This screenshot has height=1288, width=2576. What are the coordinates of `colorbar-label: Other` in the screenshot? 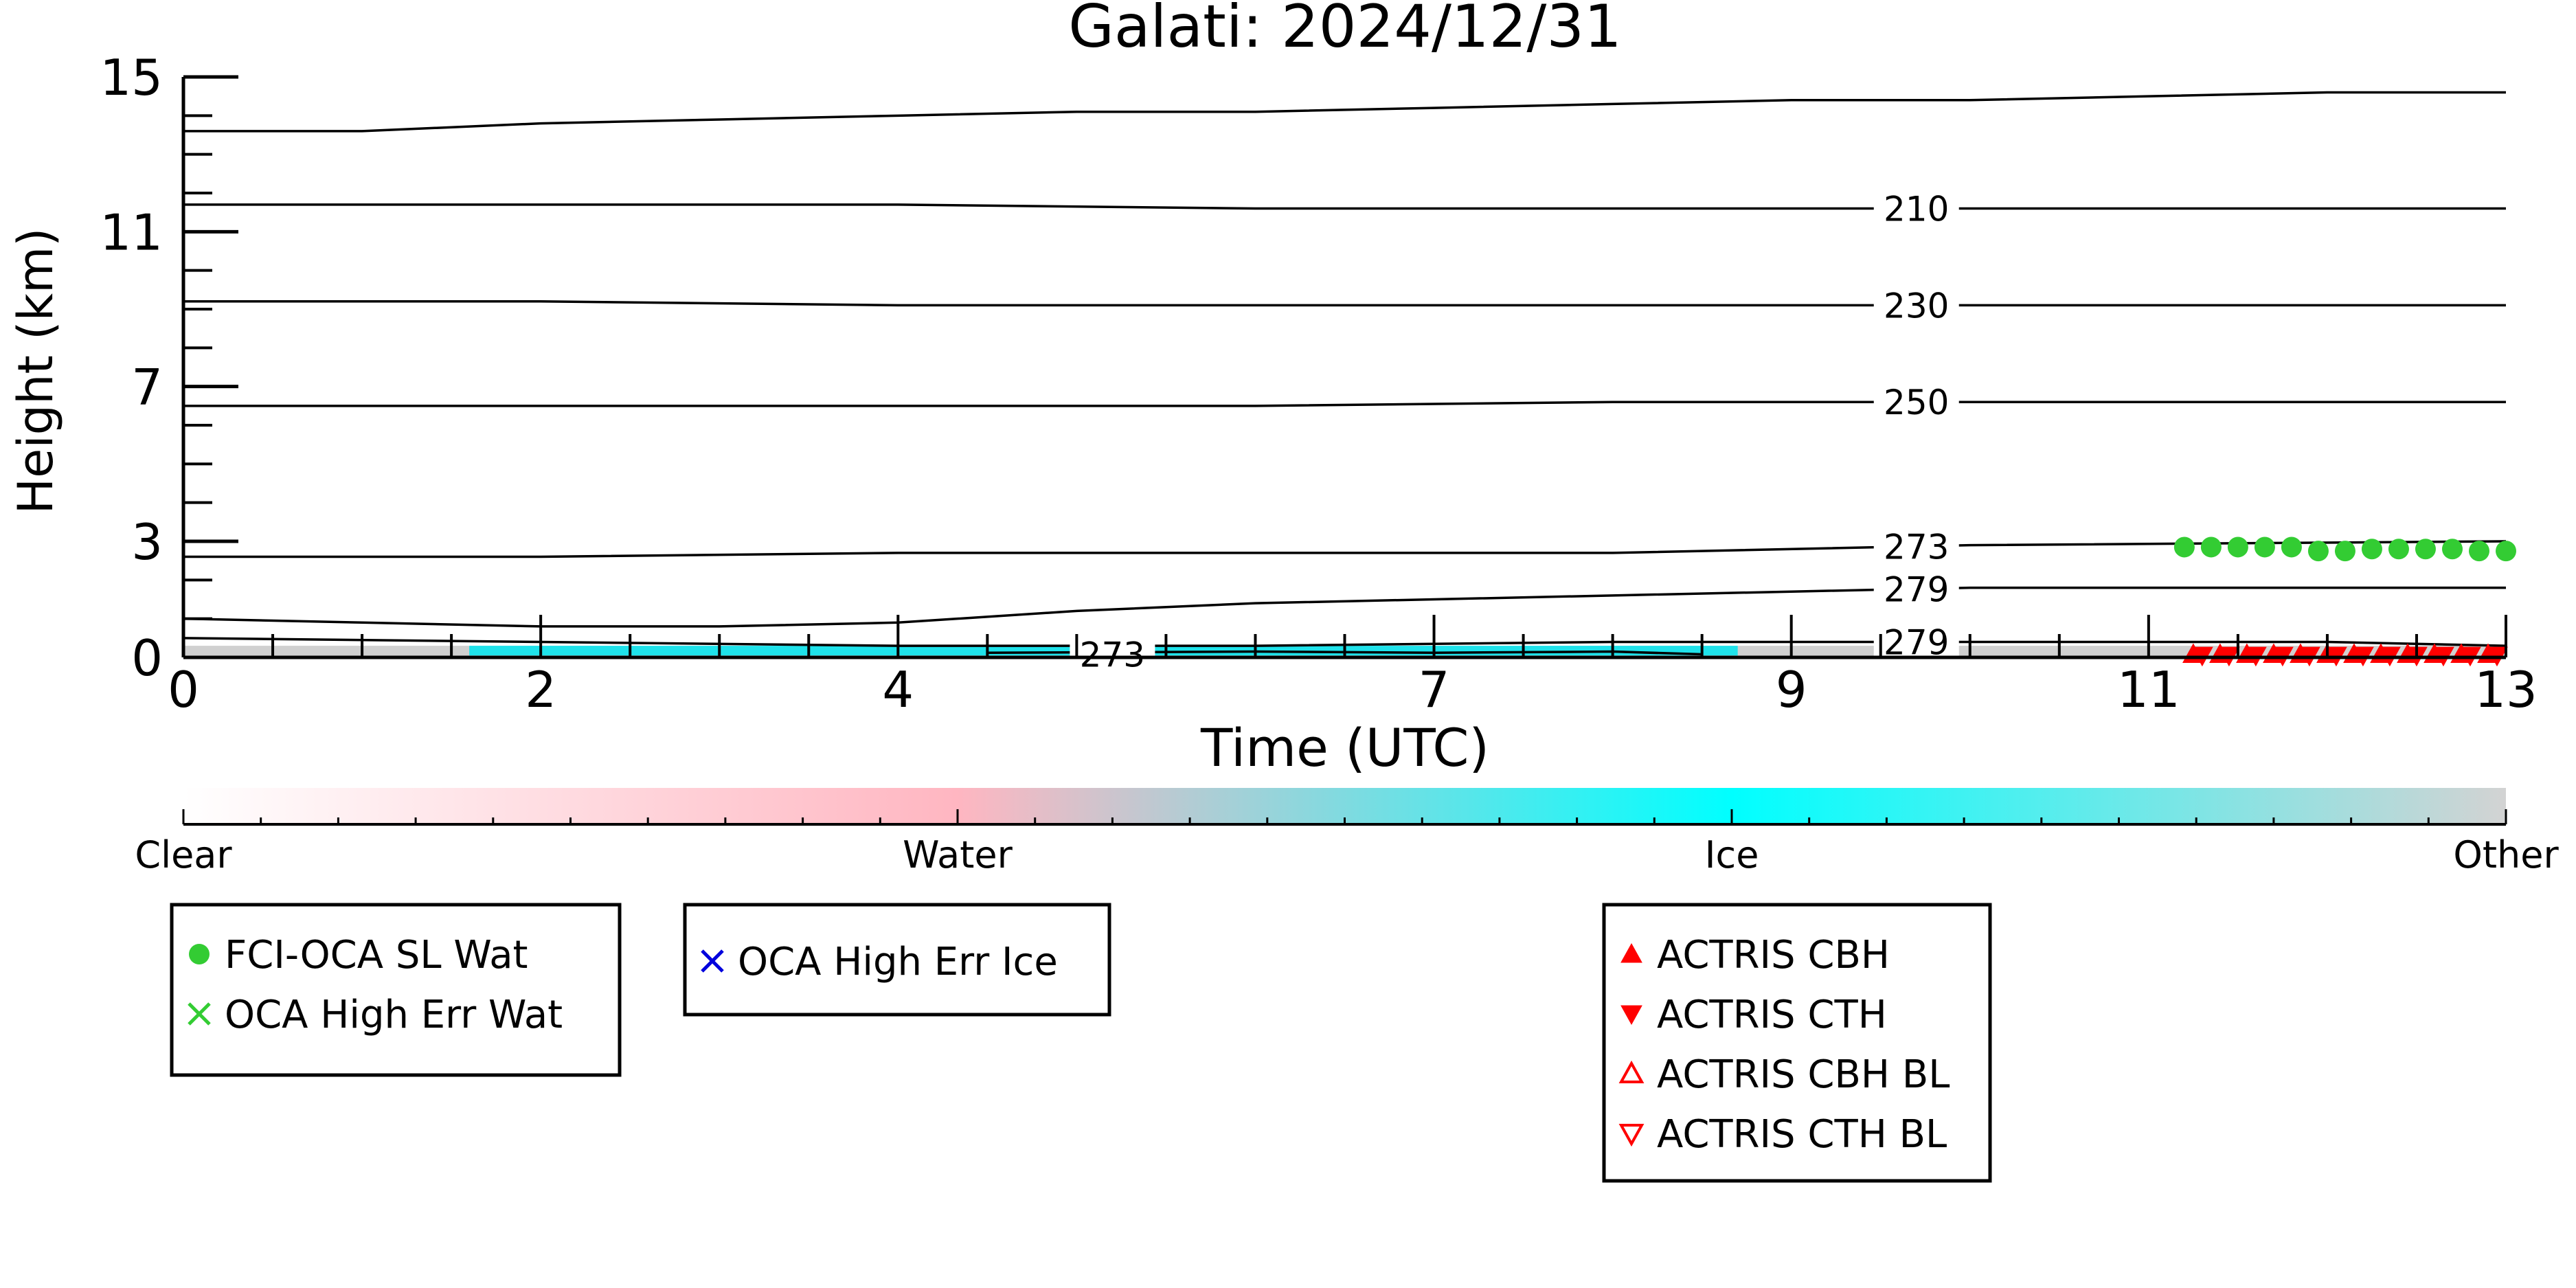 It's located at (2506, 855).